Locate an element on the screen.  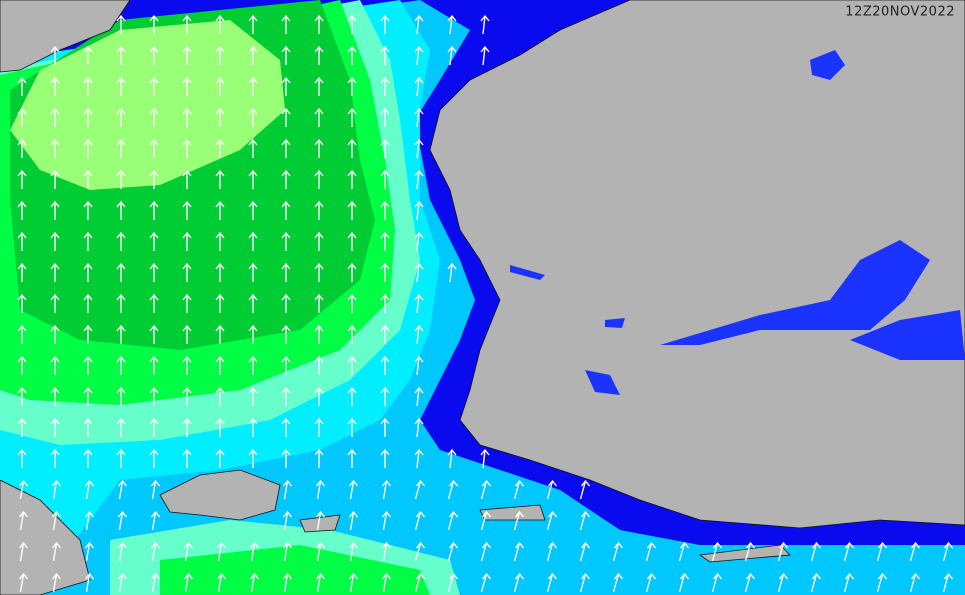
island is located at coordinates (220, 495).